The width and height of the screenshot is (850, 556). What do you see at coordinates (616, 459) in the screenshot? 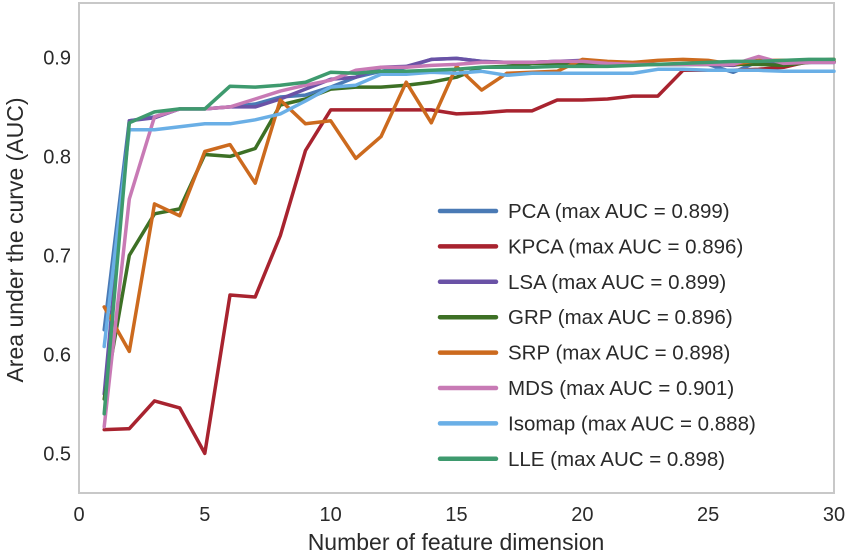
I see `legend-label-lle: LLE (max AUC = 0.898)` at bounding box center [616, 459].